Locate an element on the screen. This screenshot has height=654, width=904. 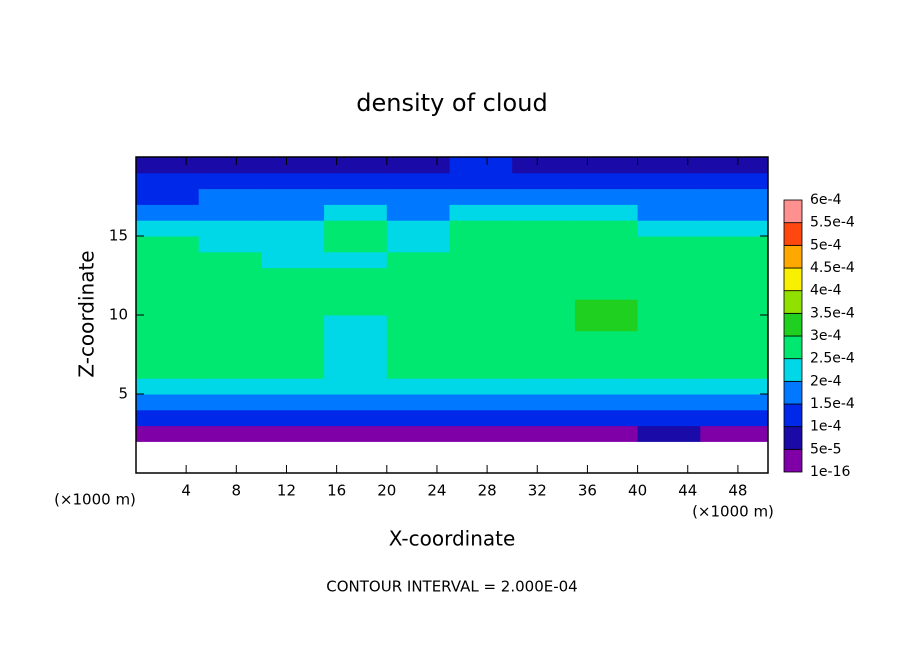
colorbar-label: 1e-16 is located at coordinates (830, 472).